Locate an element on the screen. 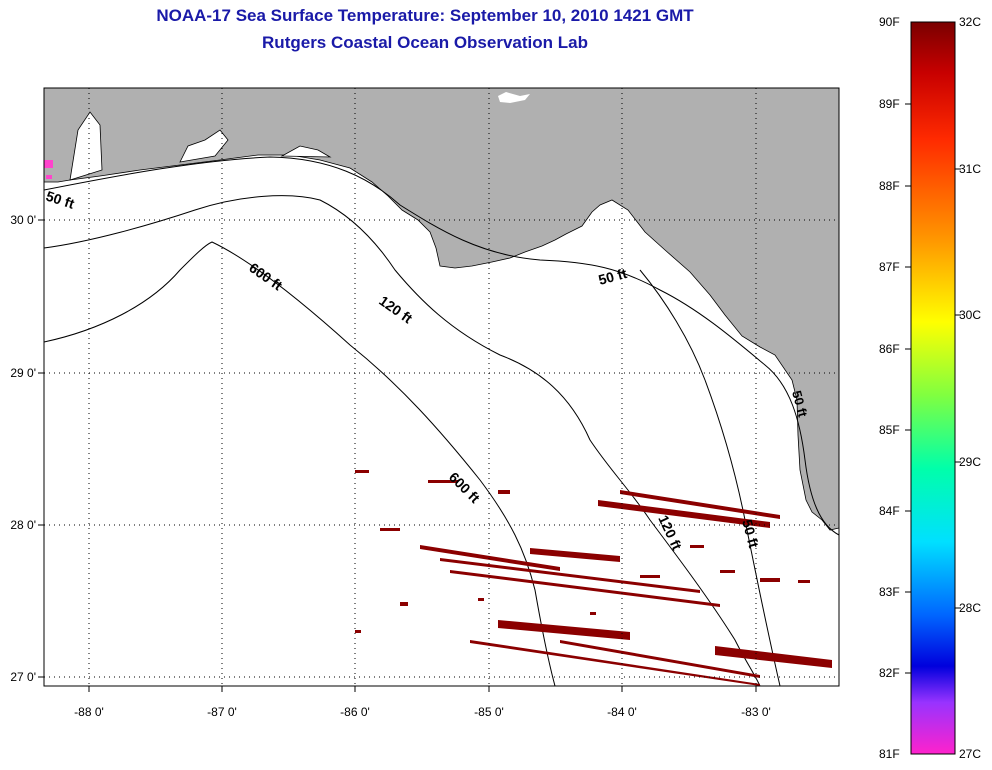  color-bar is located at coordinates (933, 388).